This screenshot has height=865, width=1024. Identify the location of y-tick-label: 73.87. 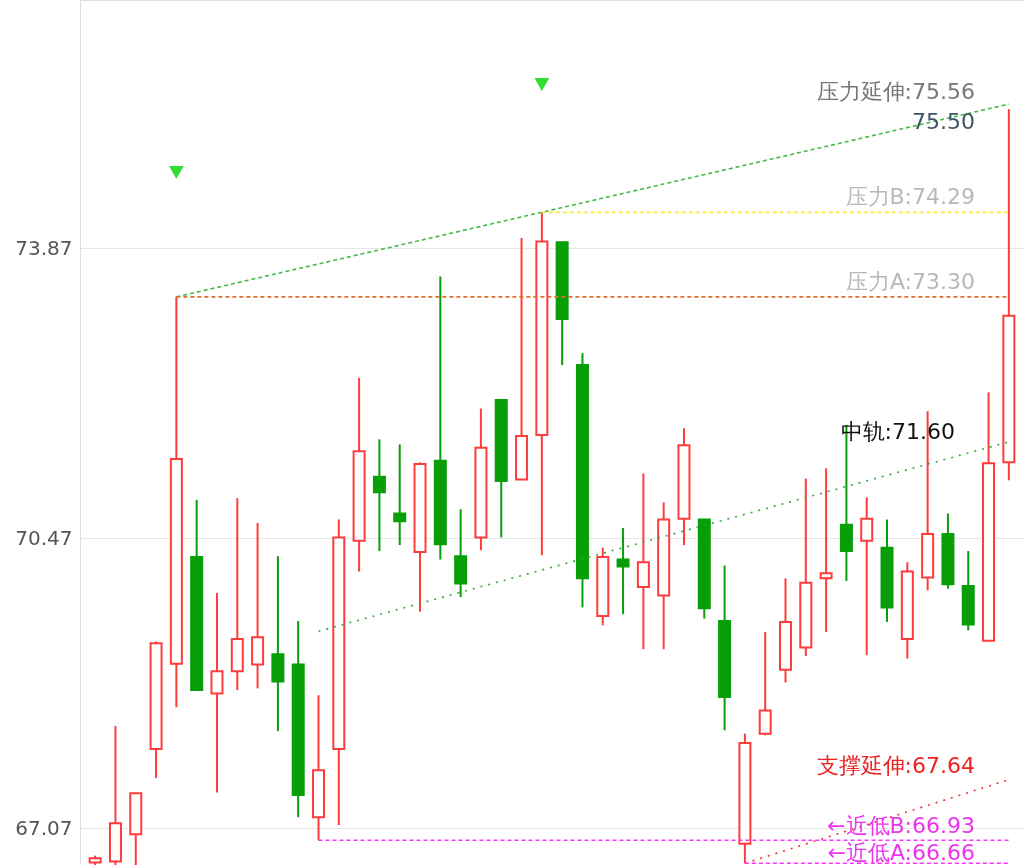
(44, 247).